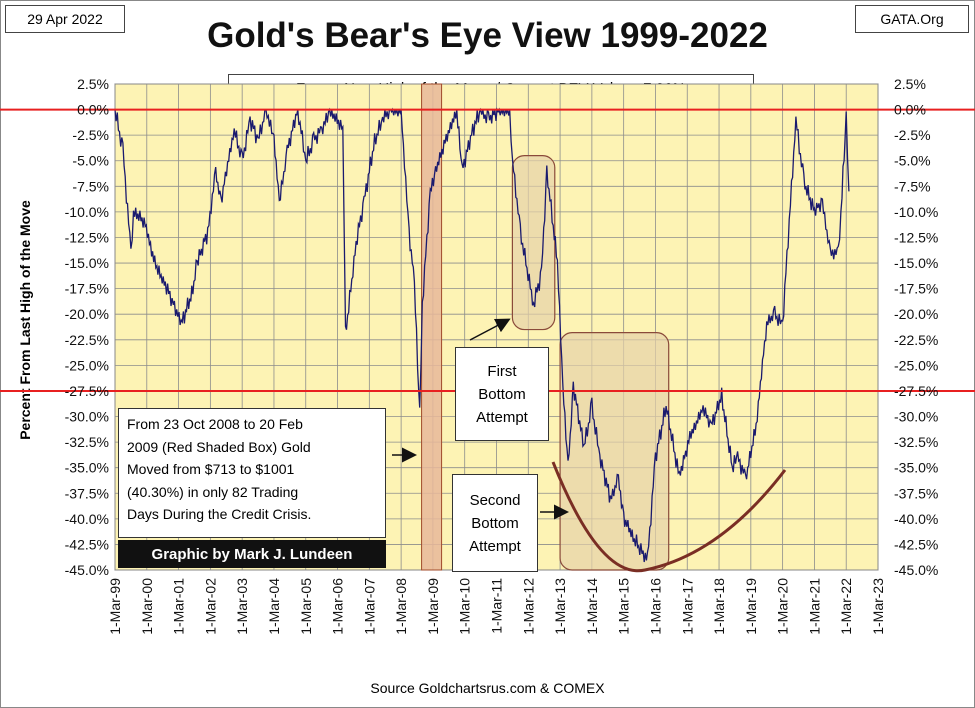 The image size is (975, 708). I want to click on x-tick-label: 1-Mar-07, so click(369, 606).